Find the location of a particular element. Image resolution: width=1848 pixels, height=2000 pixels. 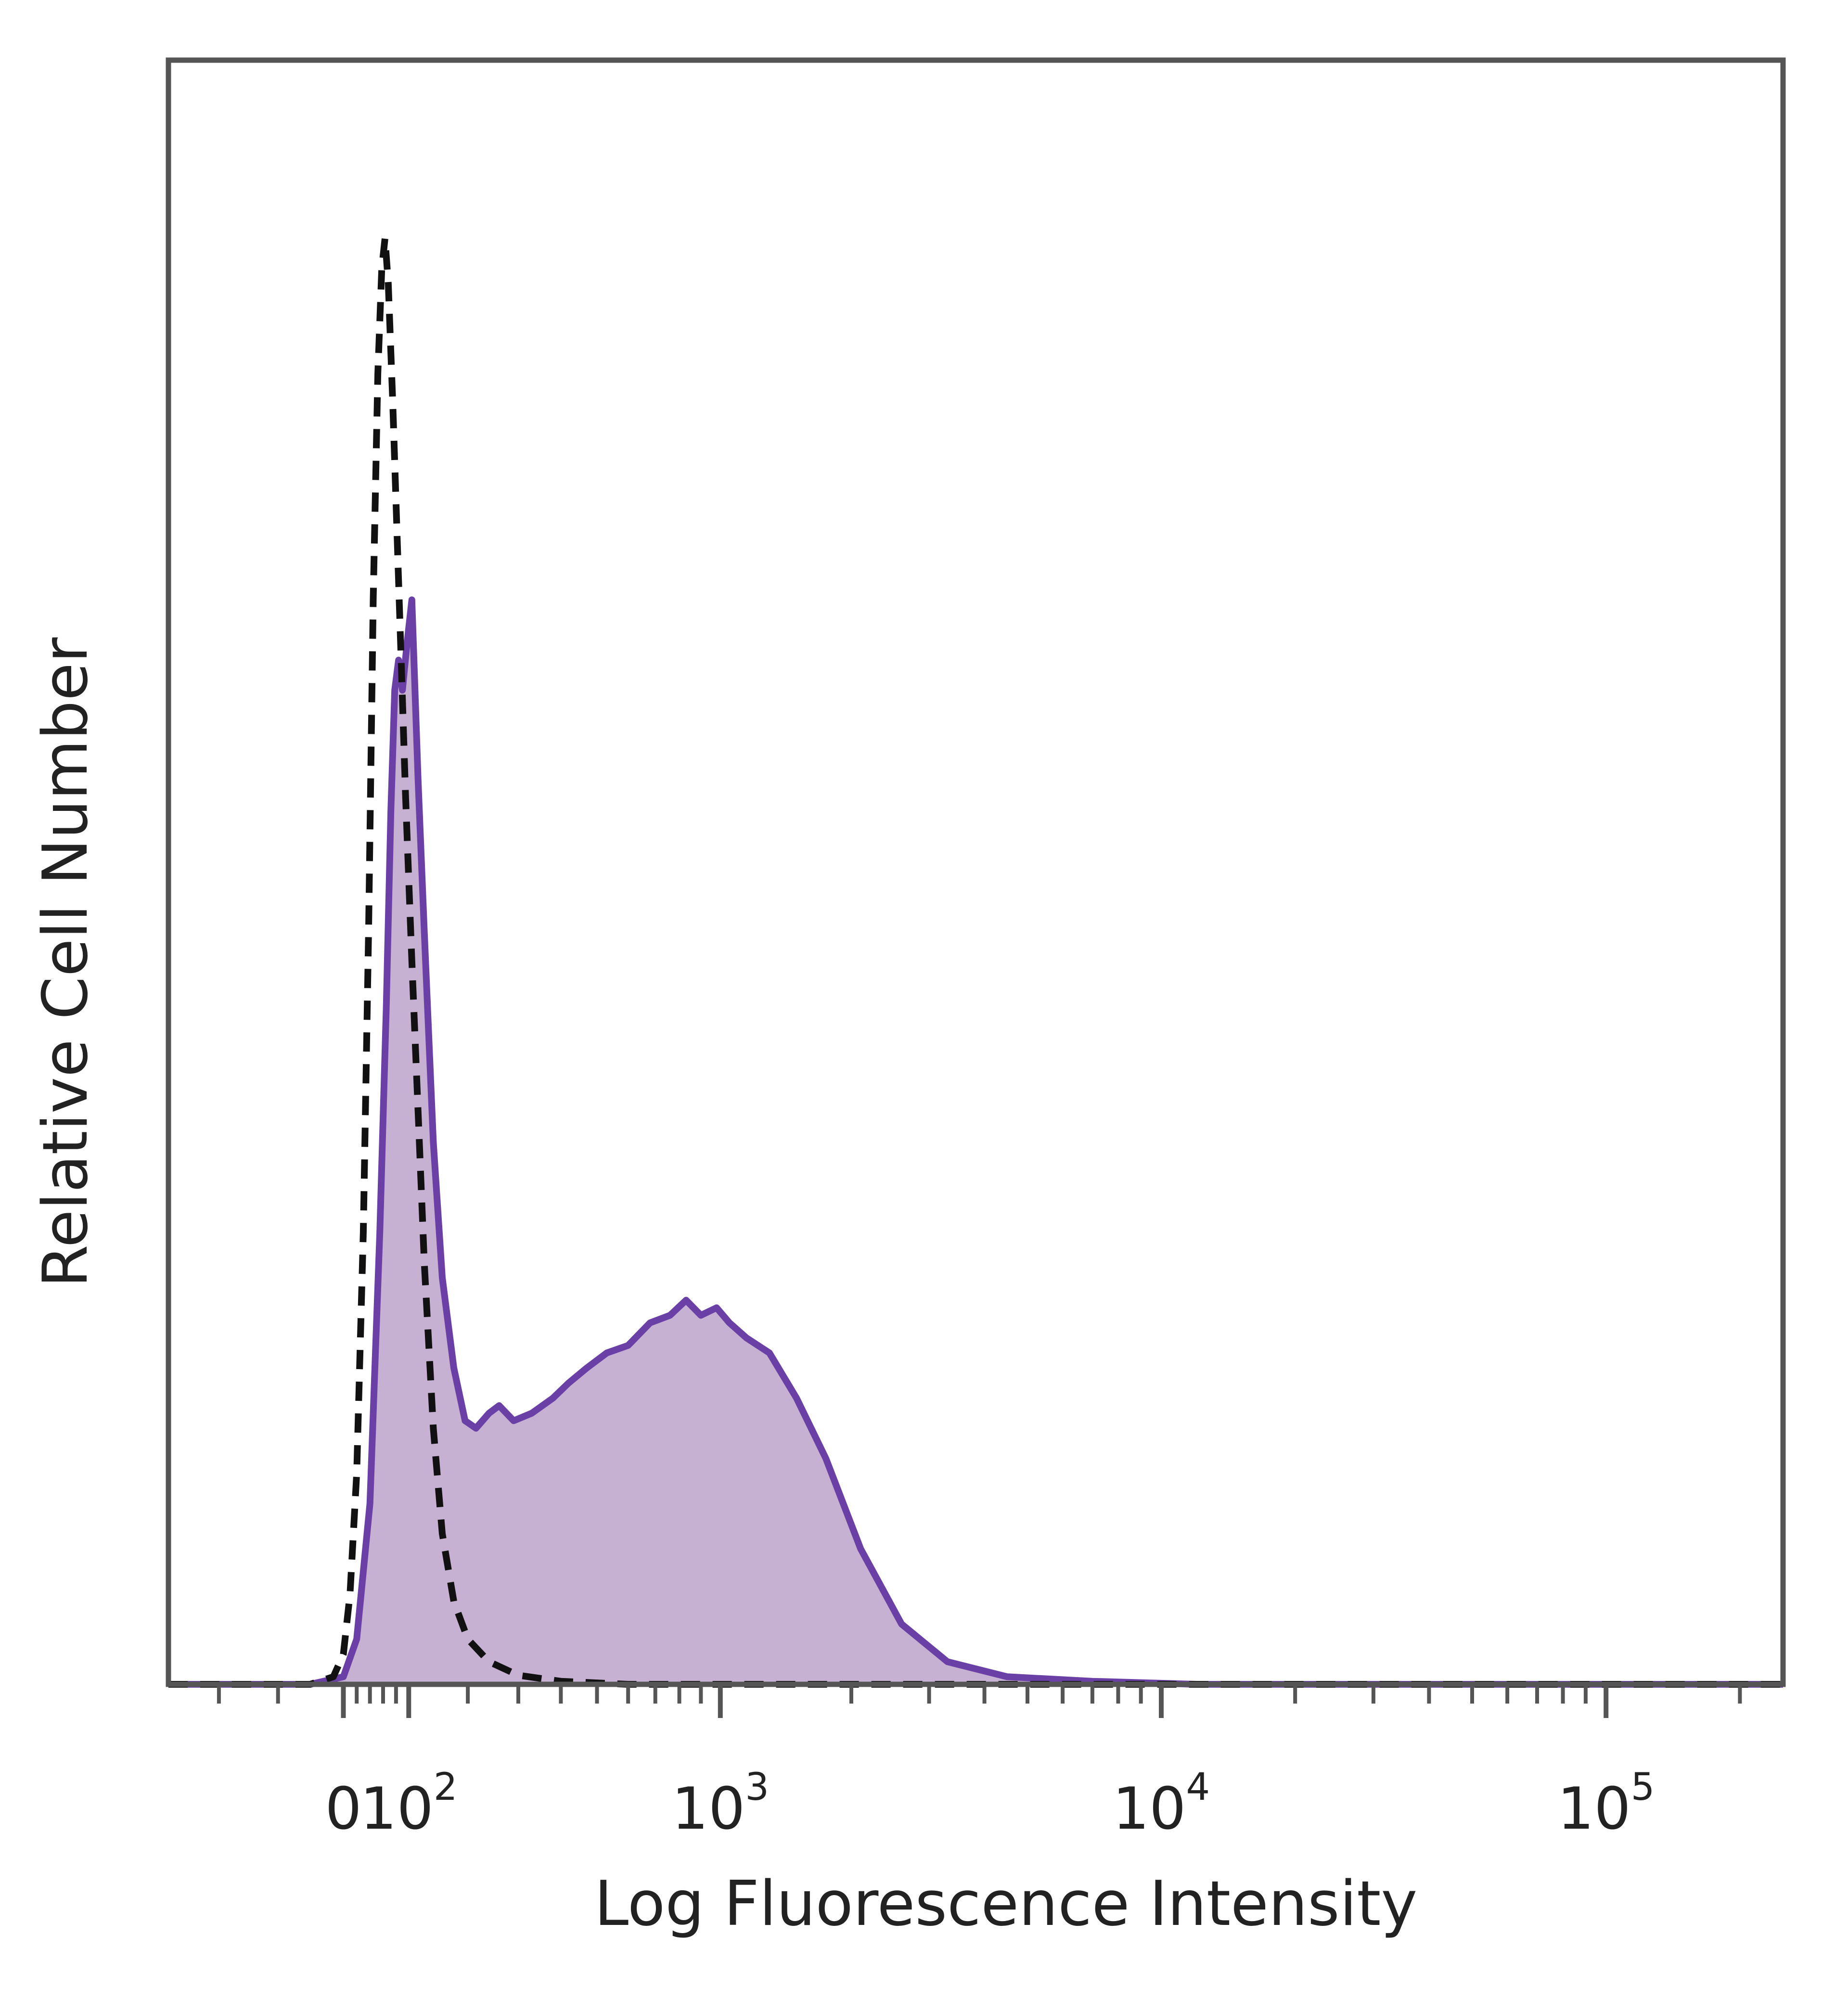

x-axis-ticks is located at coordinates (979, 1701).